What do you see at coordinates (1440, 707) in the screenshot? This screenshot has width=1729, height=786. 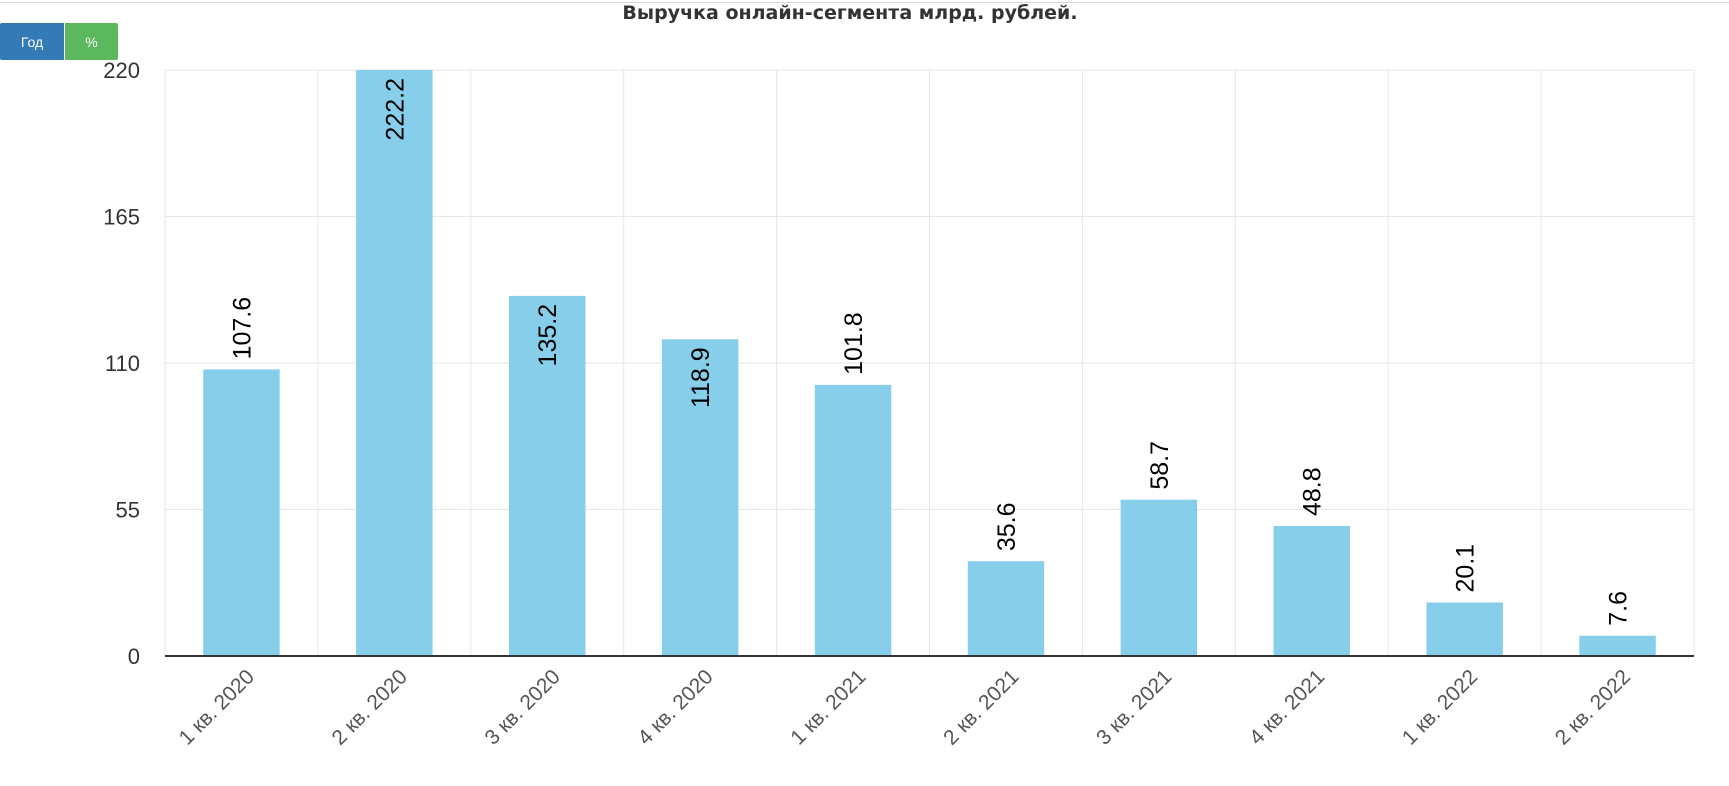 I see `x-tick-label: 1 кв. 2022` at bounding box center [1440, 707].